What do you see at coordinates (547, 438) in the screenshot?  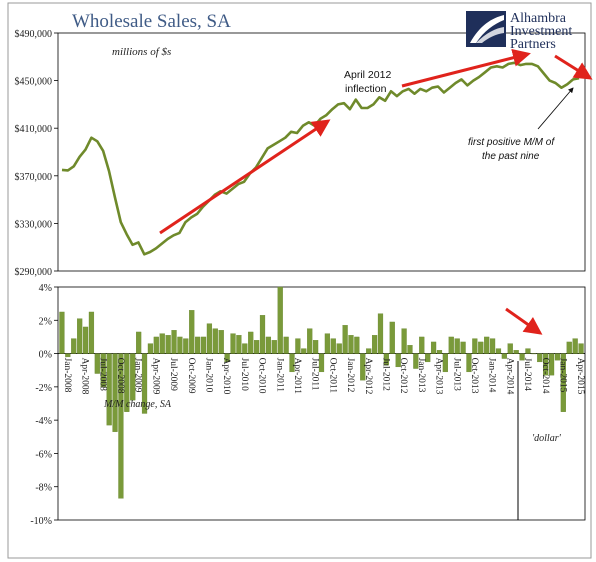 I see `divider-label: 'dollar'` at bounding box center [547, 438].